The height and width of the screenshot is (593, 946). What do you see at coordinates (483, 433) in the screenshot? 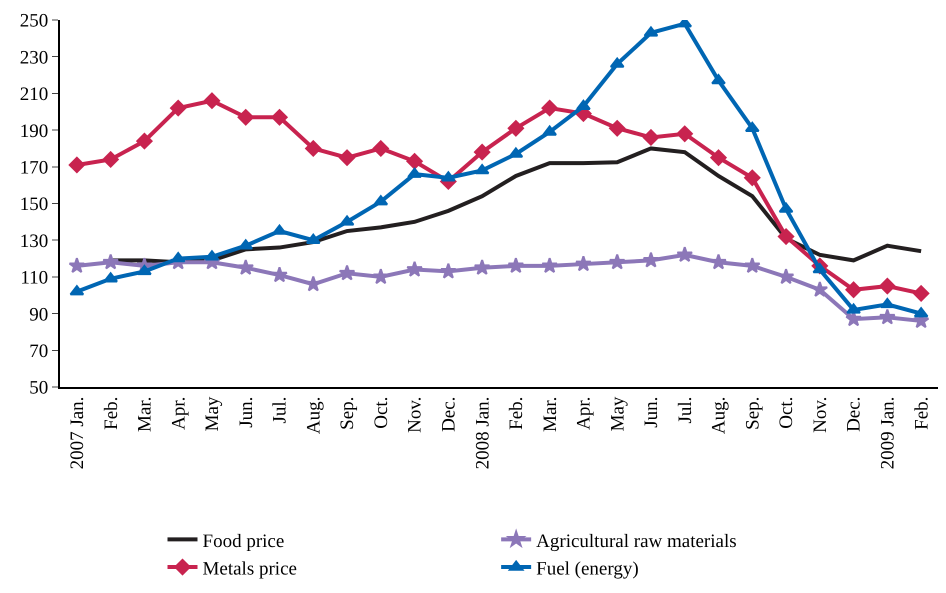
I see `x-tick-label: 2008 Jan.` at bounding box center [483, 433].